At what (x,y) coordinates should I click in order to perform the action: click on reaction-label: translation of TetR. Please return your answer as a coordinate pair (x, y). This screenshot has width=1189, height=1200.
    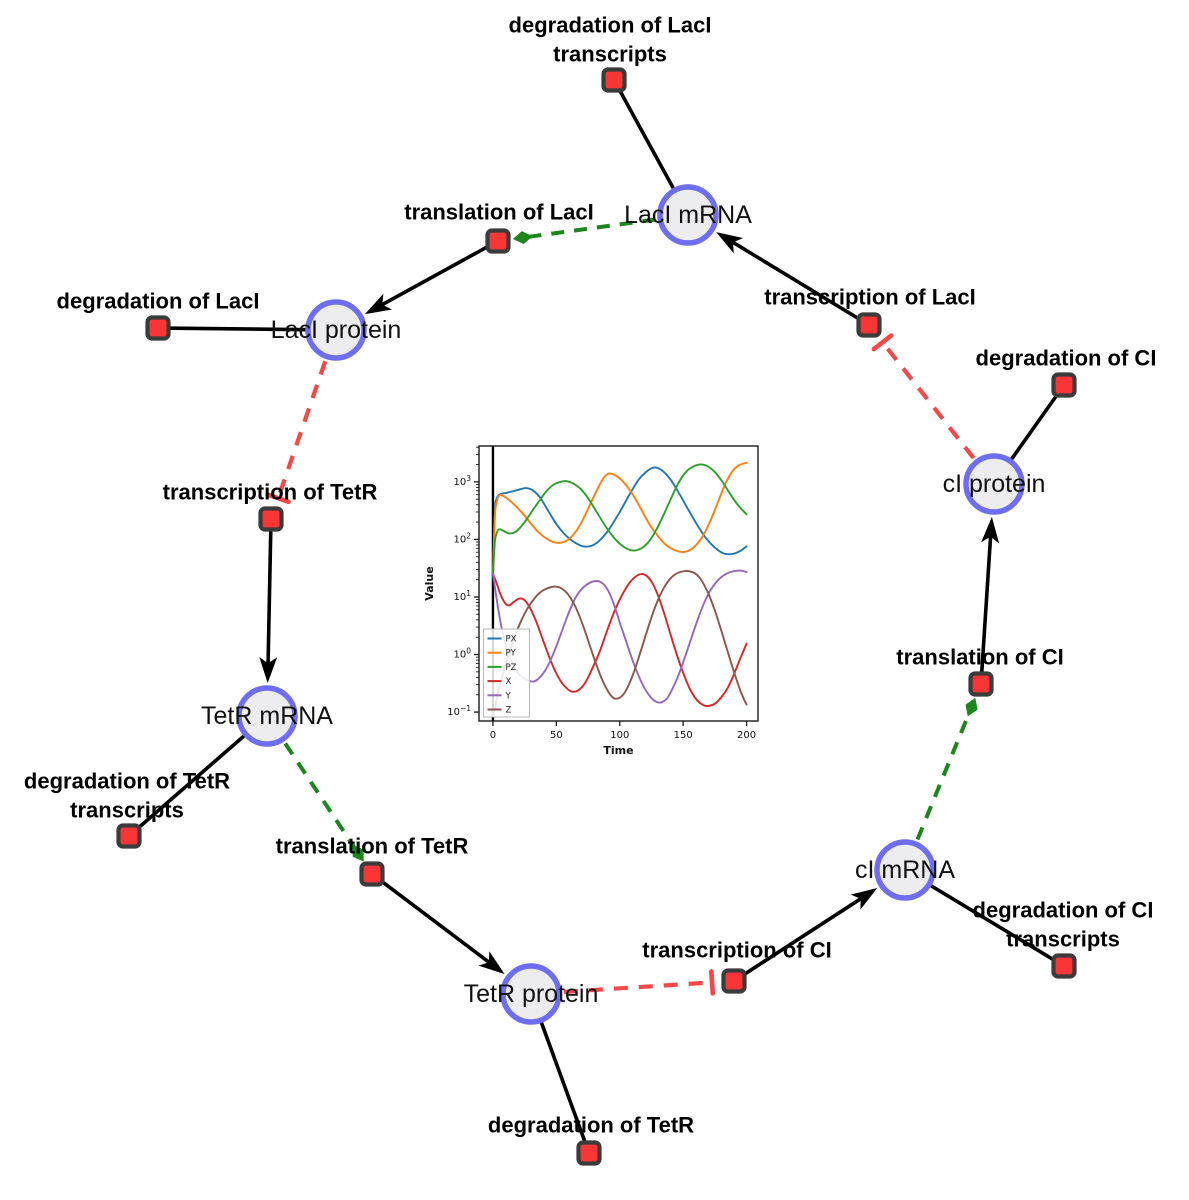
    Looking at the image, I should click on (372, 846).